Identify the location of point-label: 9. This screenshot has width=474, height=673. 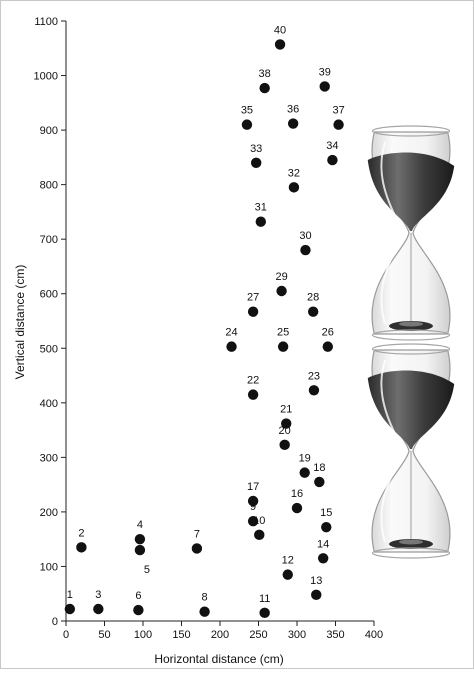
(253, 507).